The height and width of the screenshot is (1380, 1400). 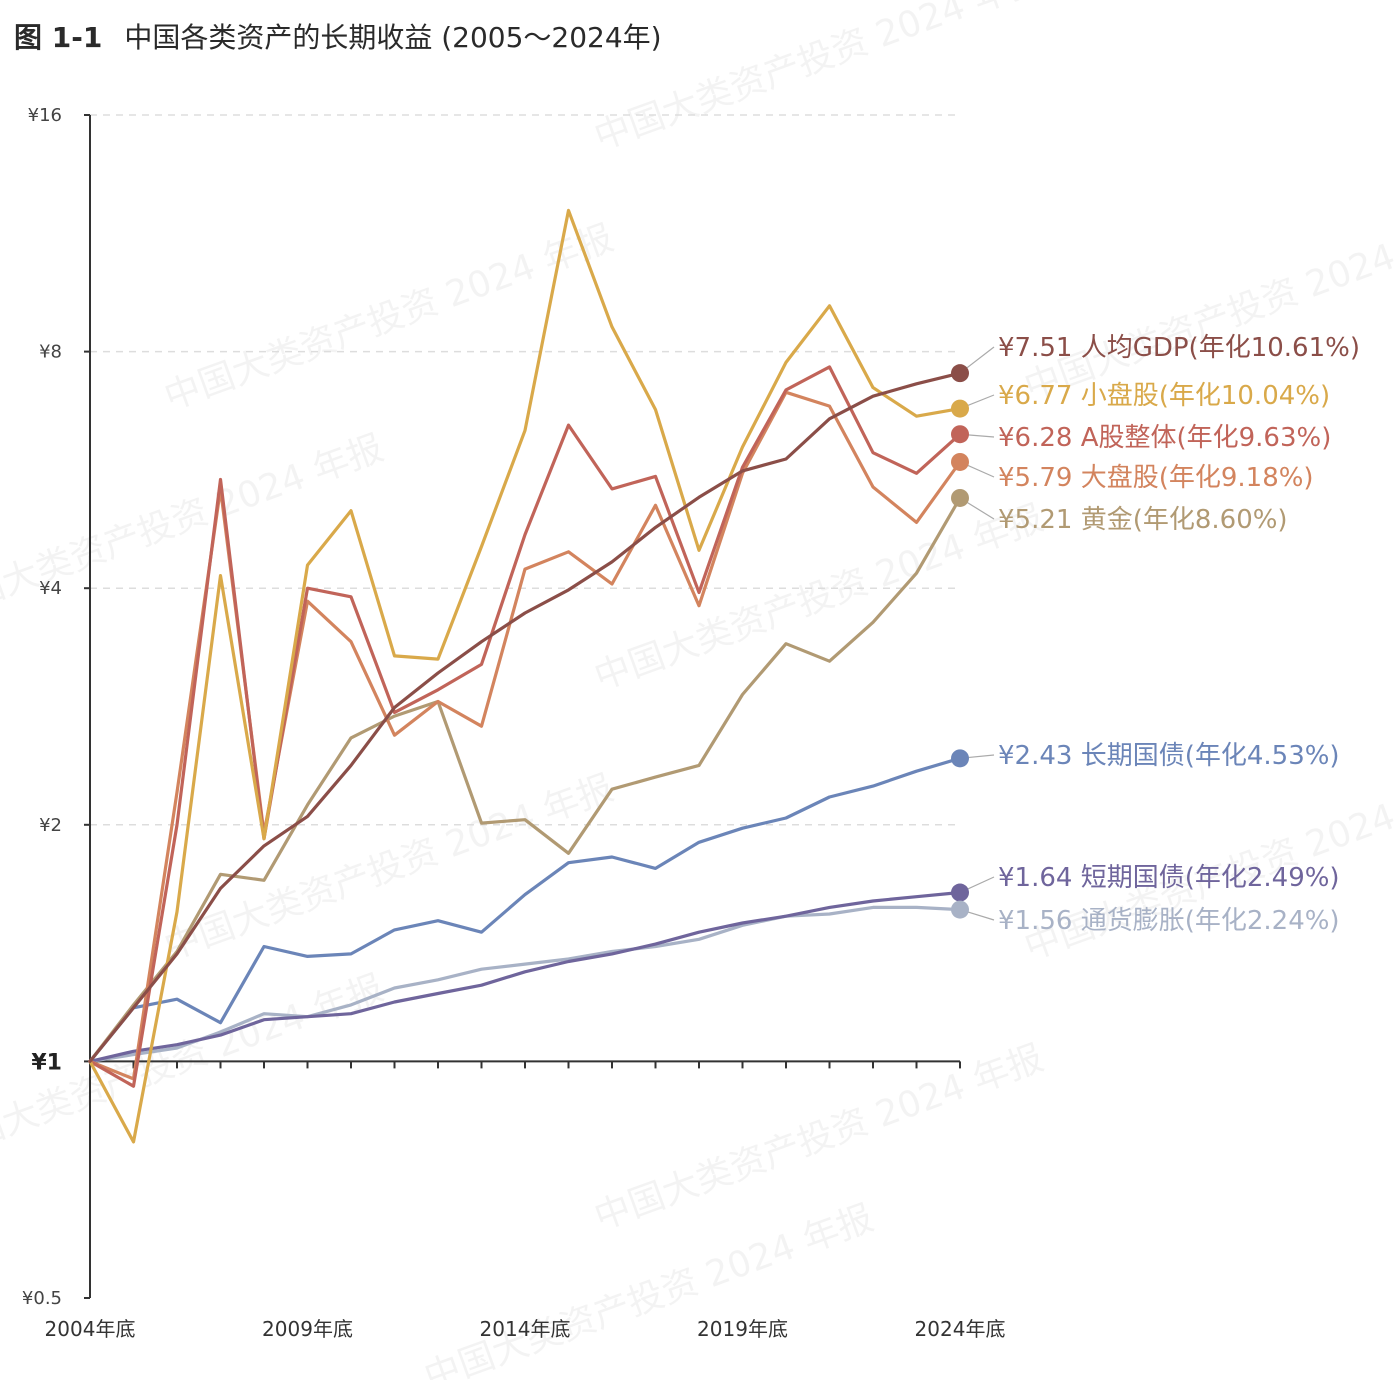 I want to click on y-tick-label: ¥16, so click(x=45, y=115).